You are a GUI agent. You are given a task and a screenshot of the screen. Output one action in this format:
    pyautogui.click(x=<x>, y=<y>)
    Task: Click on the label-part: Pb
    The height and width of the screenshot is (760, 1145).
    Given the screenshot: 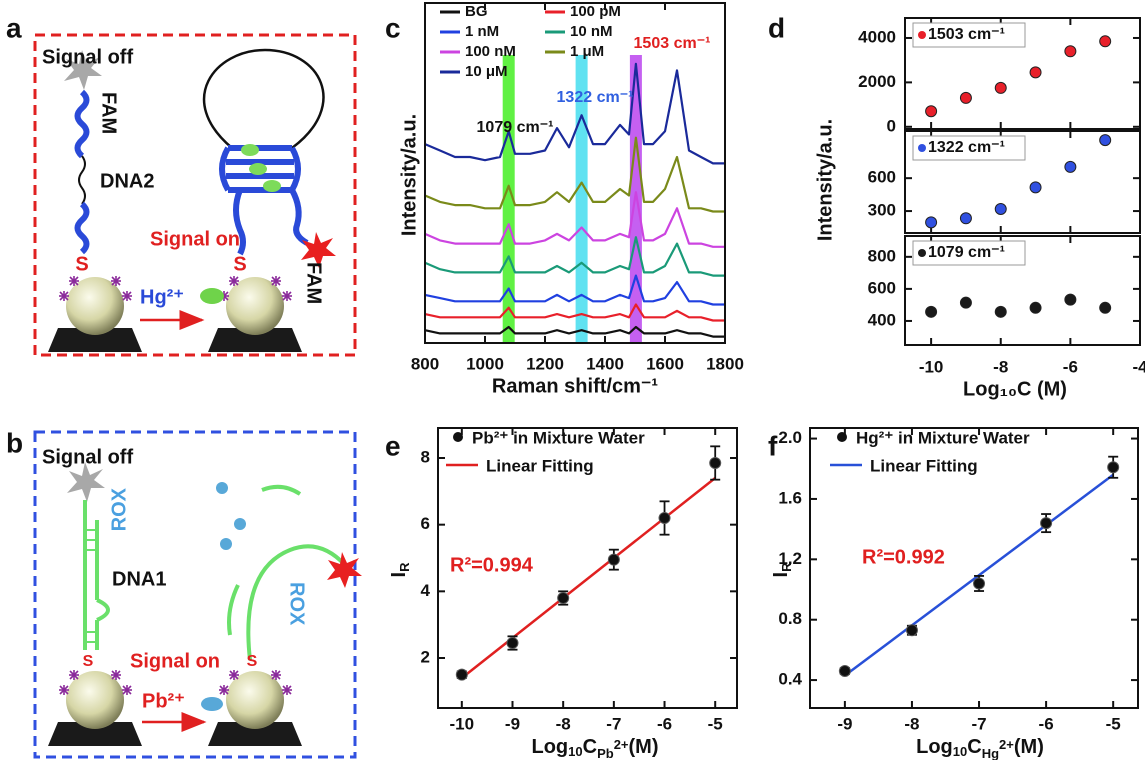 What is the action you would take?
    pyautogui.click(x=605, y=753)
    